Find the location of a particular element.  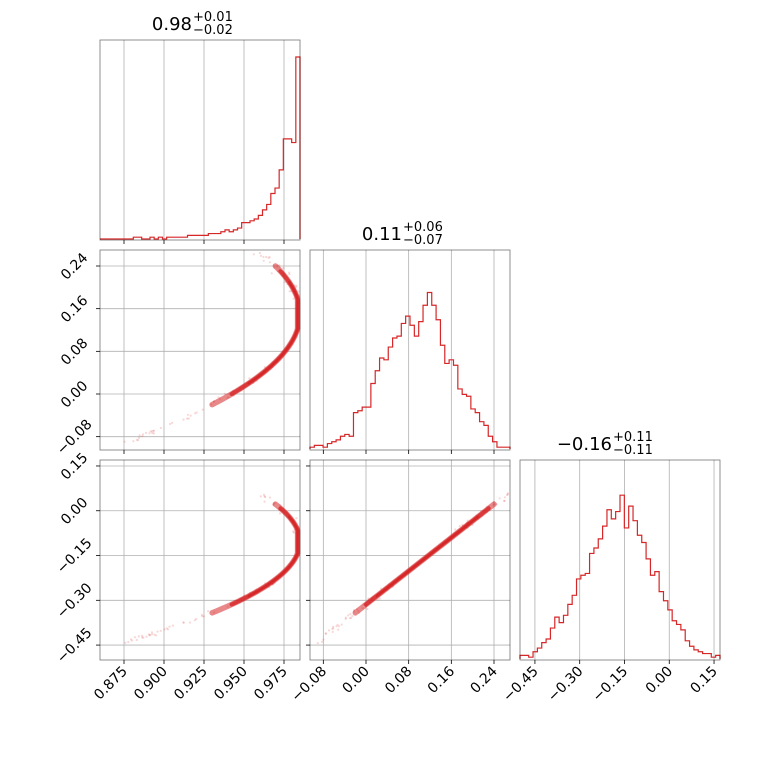

y-tick-label: −0.30 is located at coordinates (75, 601).